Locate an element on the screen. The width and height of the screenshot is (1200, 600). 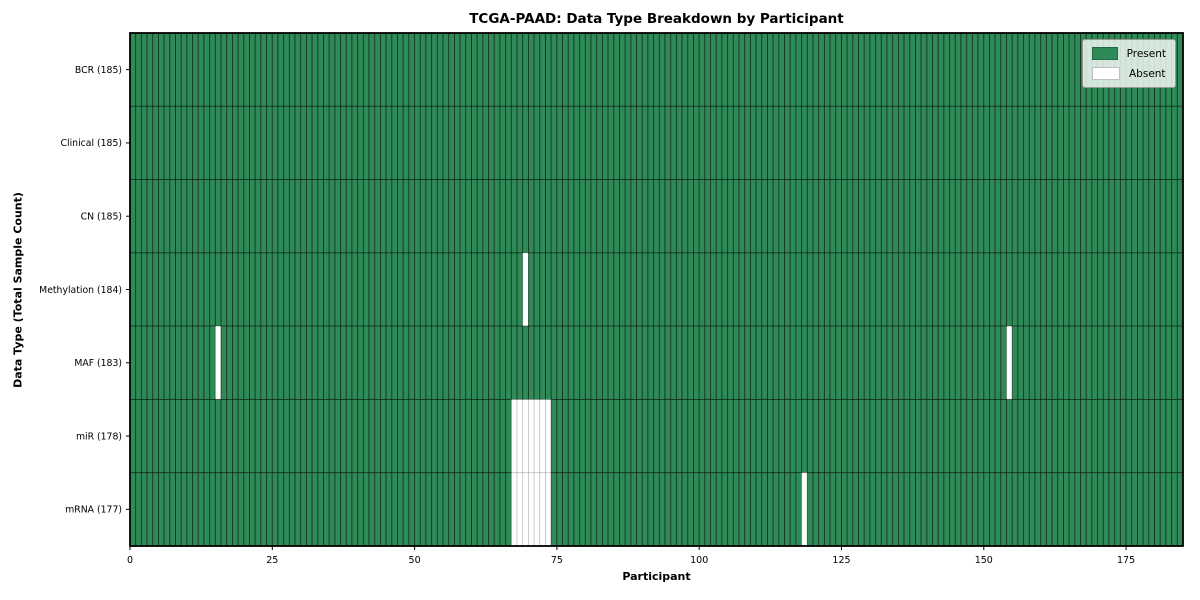
x-tick-label: 175 is located at coordinates (1126, 560).